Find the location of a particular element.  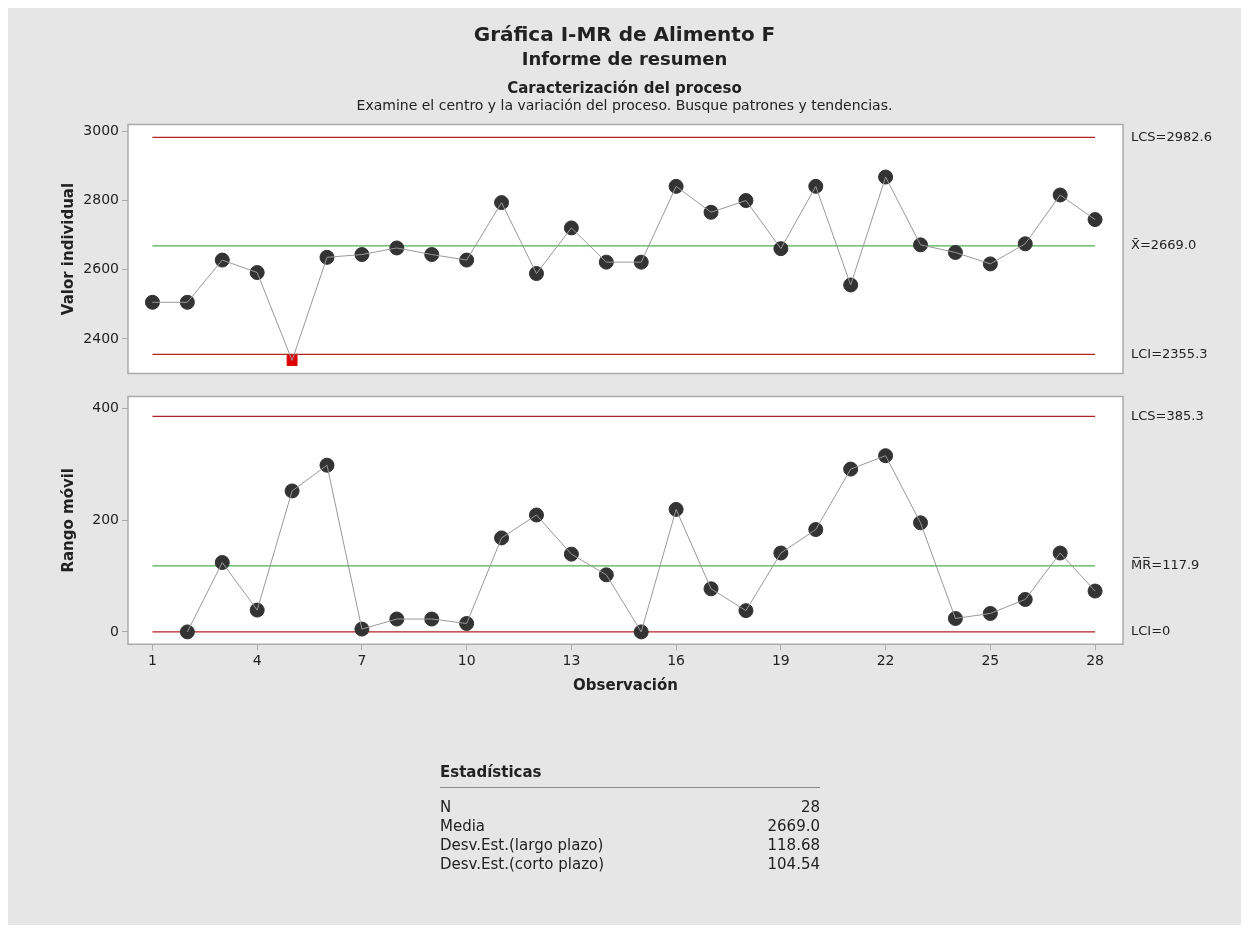

ref-line-label: LCI=0 is located at coordinates (1151, 631).